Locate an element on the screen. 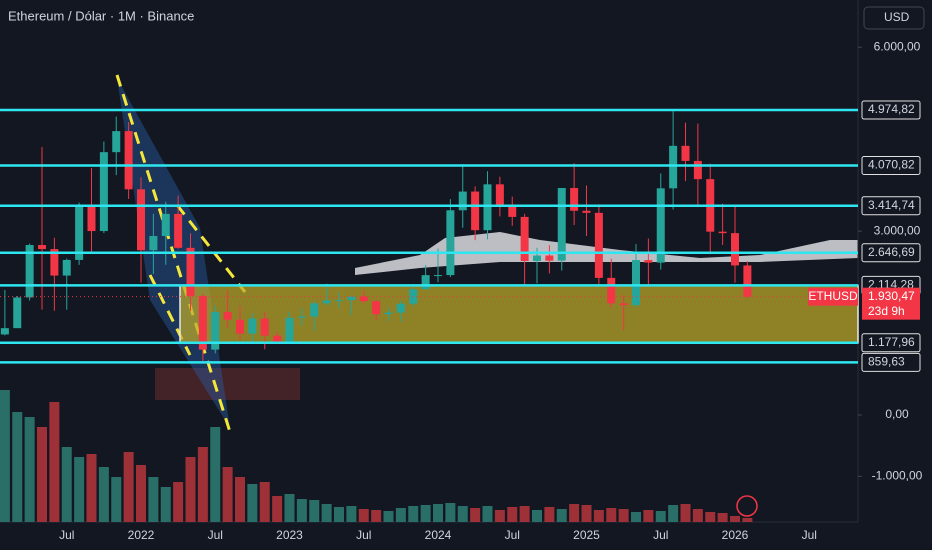 The width and height of the screenshot is (932, 550). x-tick-label: 2024 is located at coordinates (438, 535).